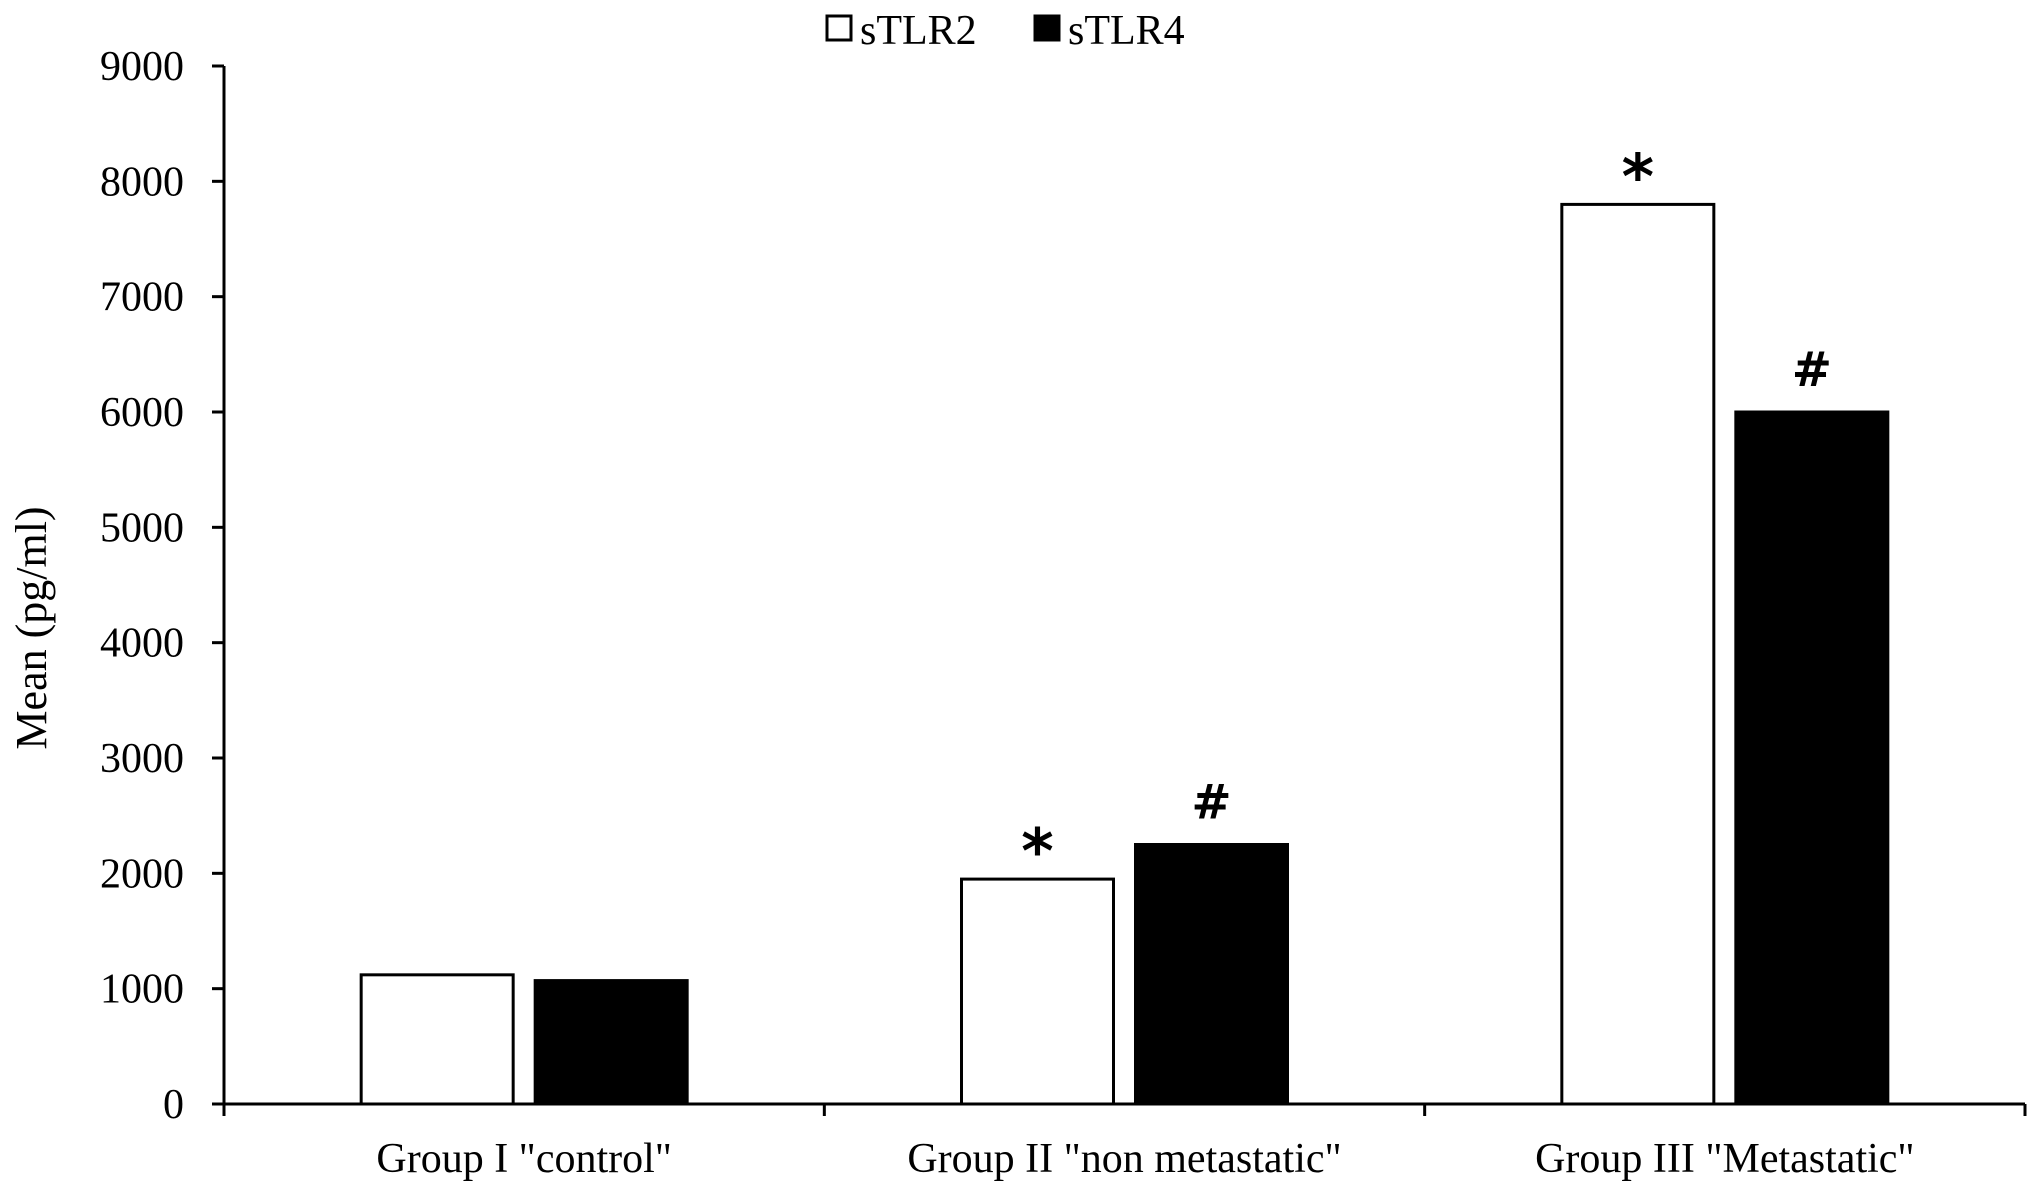 This screenshot has height=1192, width=2031. What do you see at coordinates (142, 182) in the screenshot?
I see `y-tick-label: 8000` at bounding box center [142, 182].